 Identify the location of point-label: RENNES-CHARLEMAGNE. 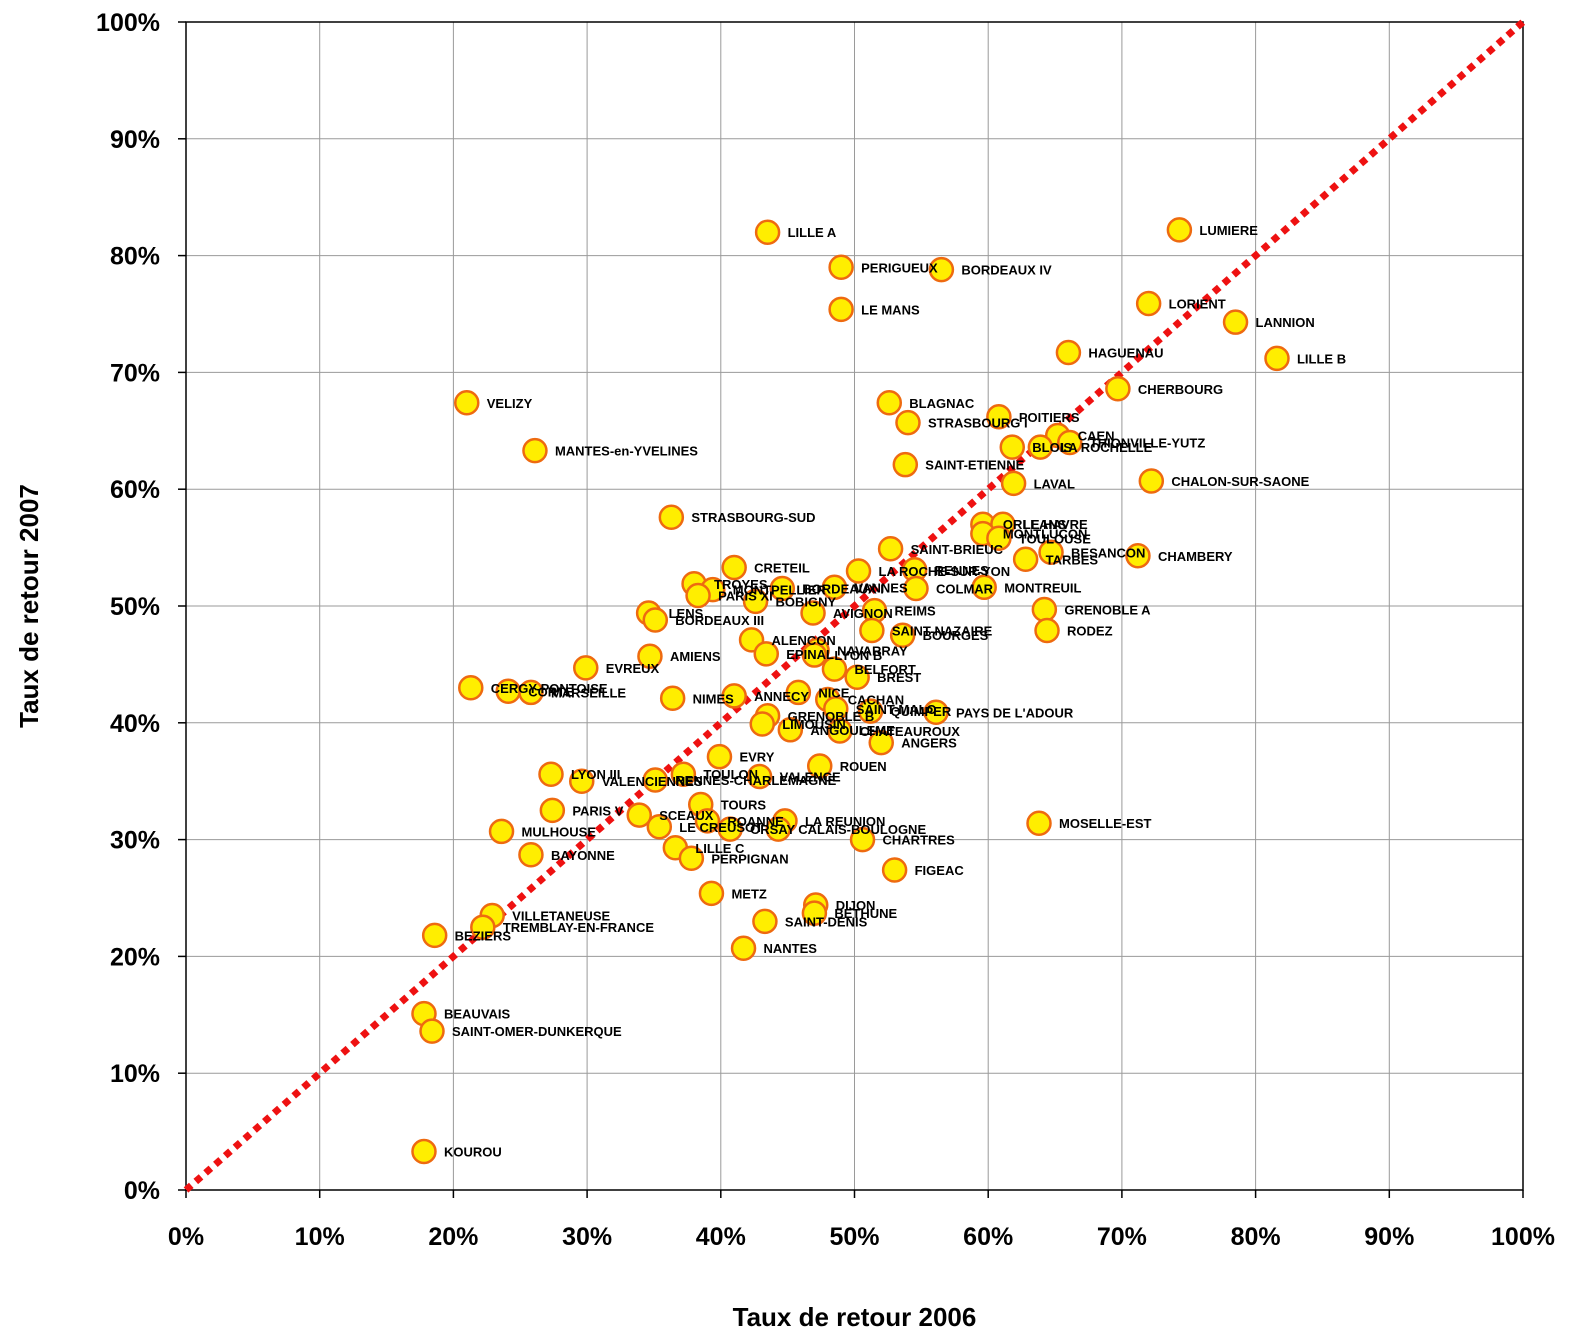
(755, 780).